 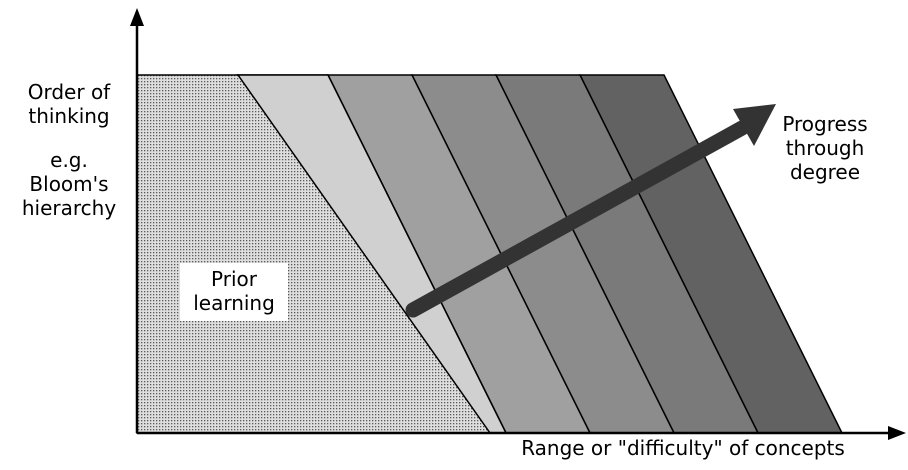 I want to click on prior-learning-line-1: Prior, so click(x=234, y=279).